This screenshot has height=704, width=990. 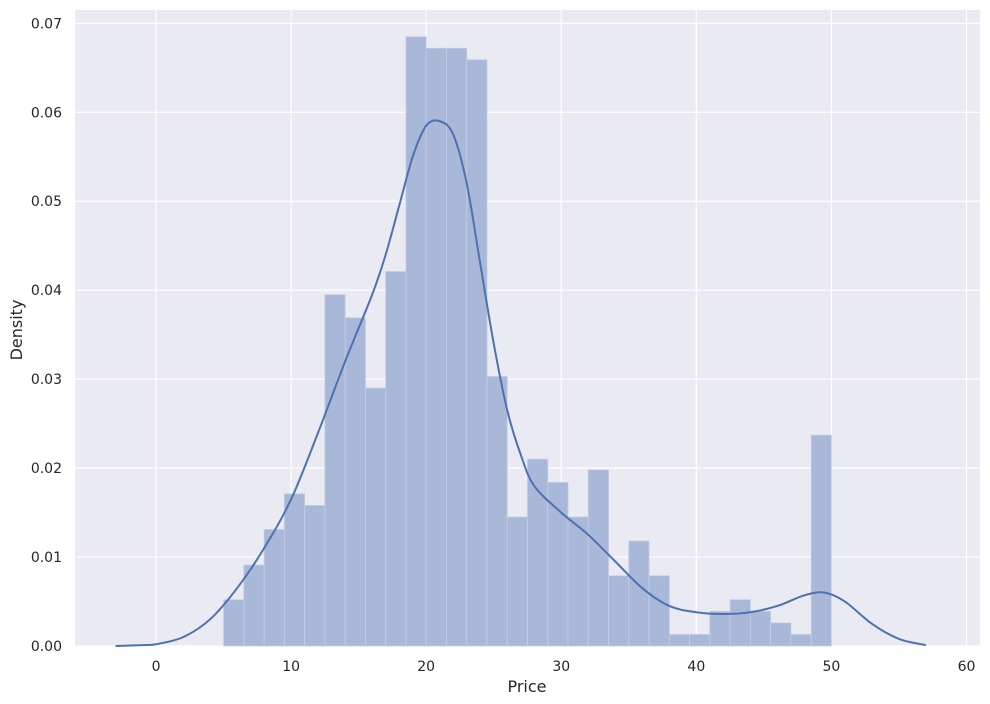 I want to click on x-tick-label: 50, so click(x=832, y=667).